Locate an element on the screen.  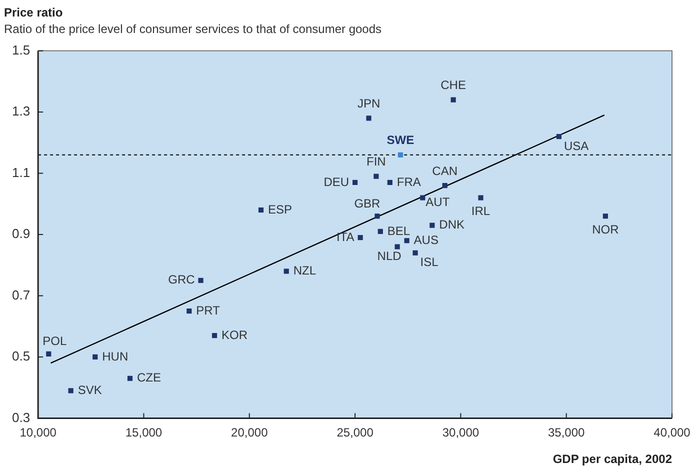
y-tick-label: 0.9 is located at coordinates (21, 234).